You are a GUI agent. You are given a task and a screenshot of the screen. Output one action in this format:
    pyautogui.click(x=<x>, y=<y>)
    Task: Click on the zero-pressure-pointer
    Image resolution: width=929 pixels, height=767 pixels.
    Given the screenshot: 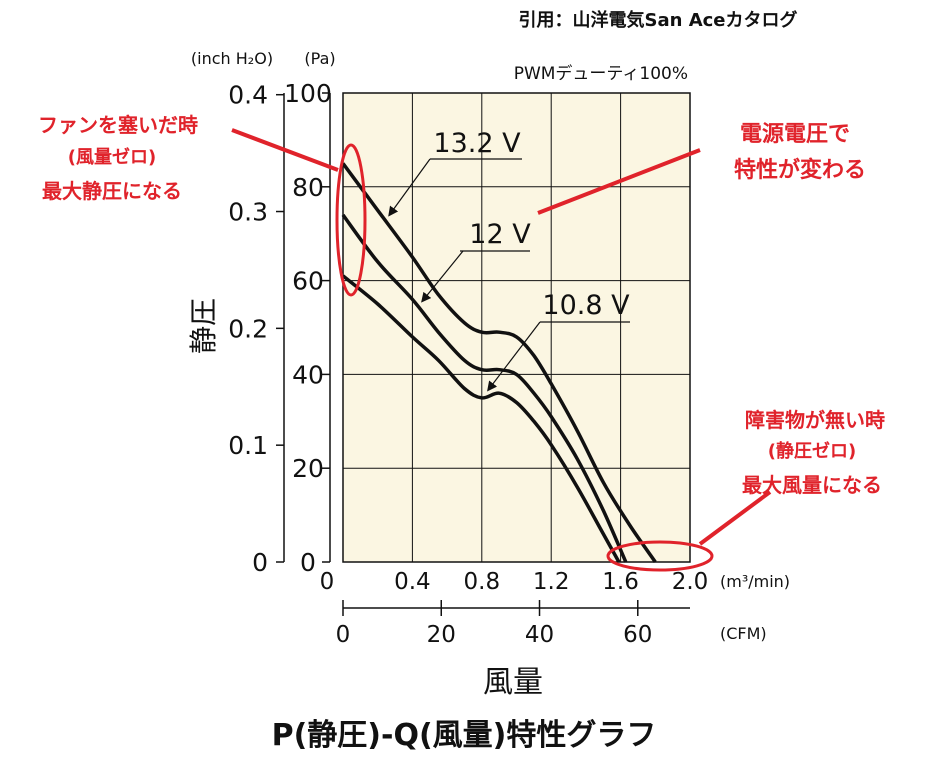 What is the action you would take?
    pyautogui.click(x=735, y=518)
    